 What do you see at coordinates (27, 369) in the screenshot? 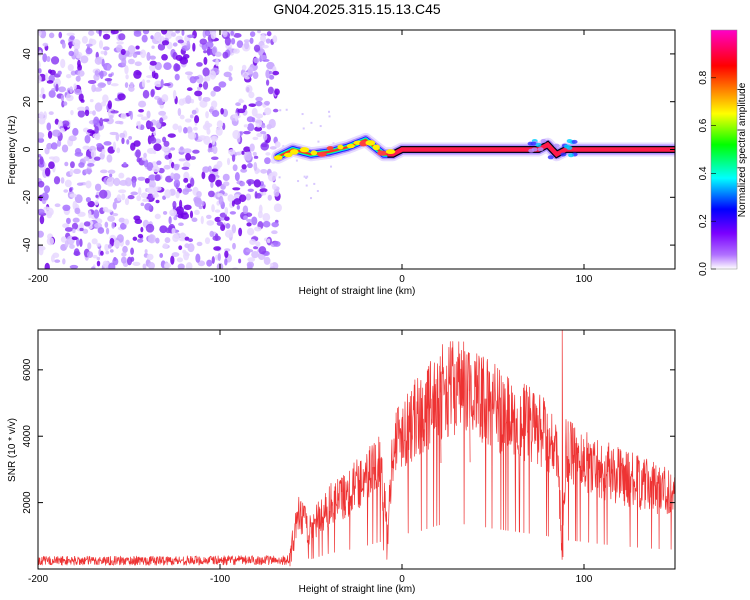
I see `snr-y-tick-label: 6000` at bounding box center [27, 369].